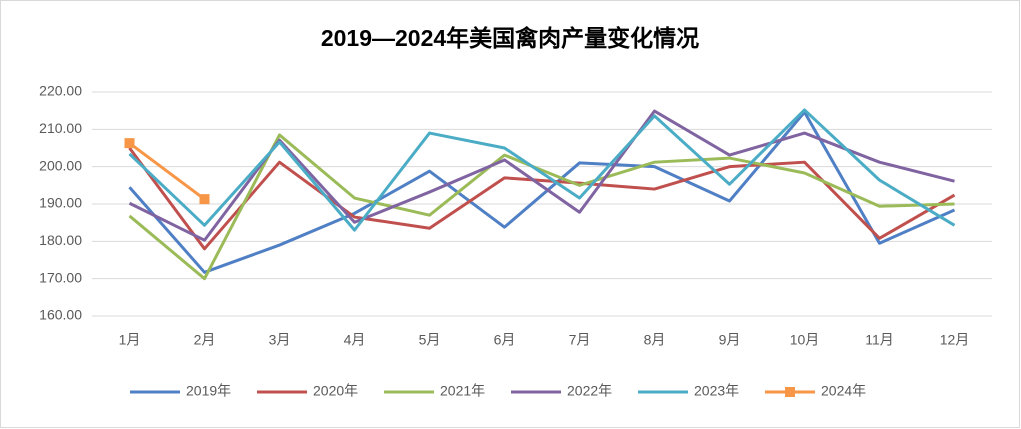 This screenshot has height=429, width=1021. Describe the element at coordinates (580, 340) in the screenshot. I see `x-tick-label: 7月` at that location.